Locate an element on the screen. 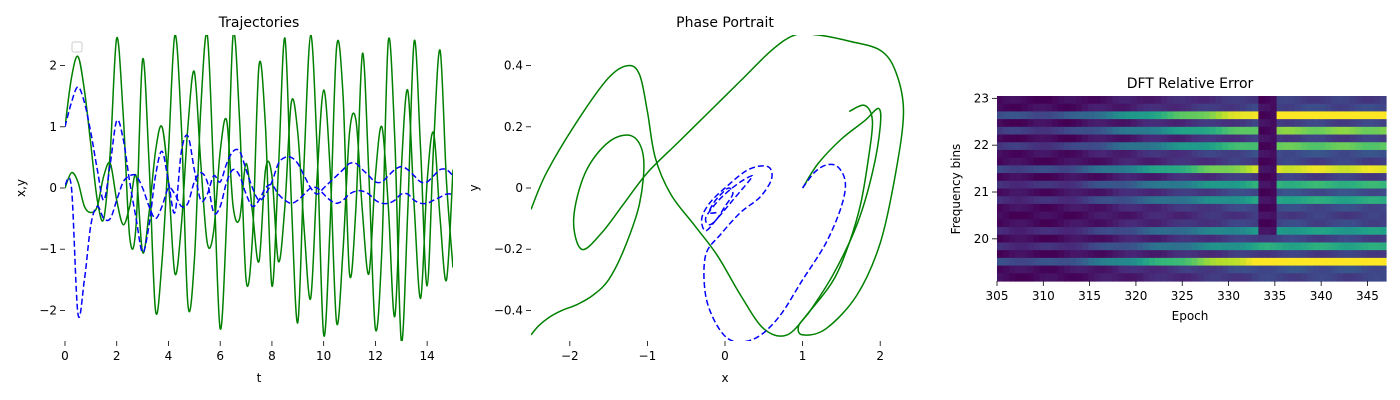 Image resolution: width=1400 pixels, height=400 pixels. dft-error-x-label: Epoch is located at coordinates (1190, 316).